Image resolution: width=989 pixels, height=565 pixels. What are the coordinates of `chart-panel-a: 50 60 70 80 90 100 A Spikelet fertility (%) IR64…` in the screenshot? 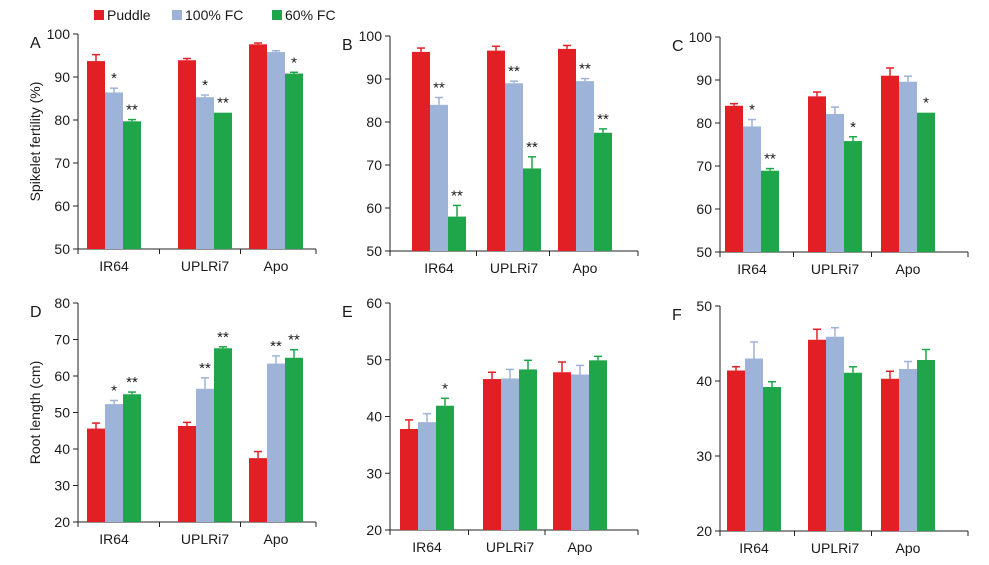 It's located at (172, 150).